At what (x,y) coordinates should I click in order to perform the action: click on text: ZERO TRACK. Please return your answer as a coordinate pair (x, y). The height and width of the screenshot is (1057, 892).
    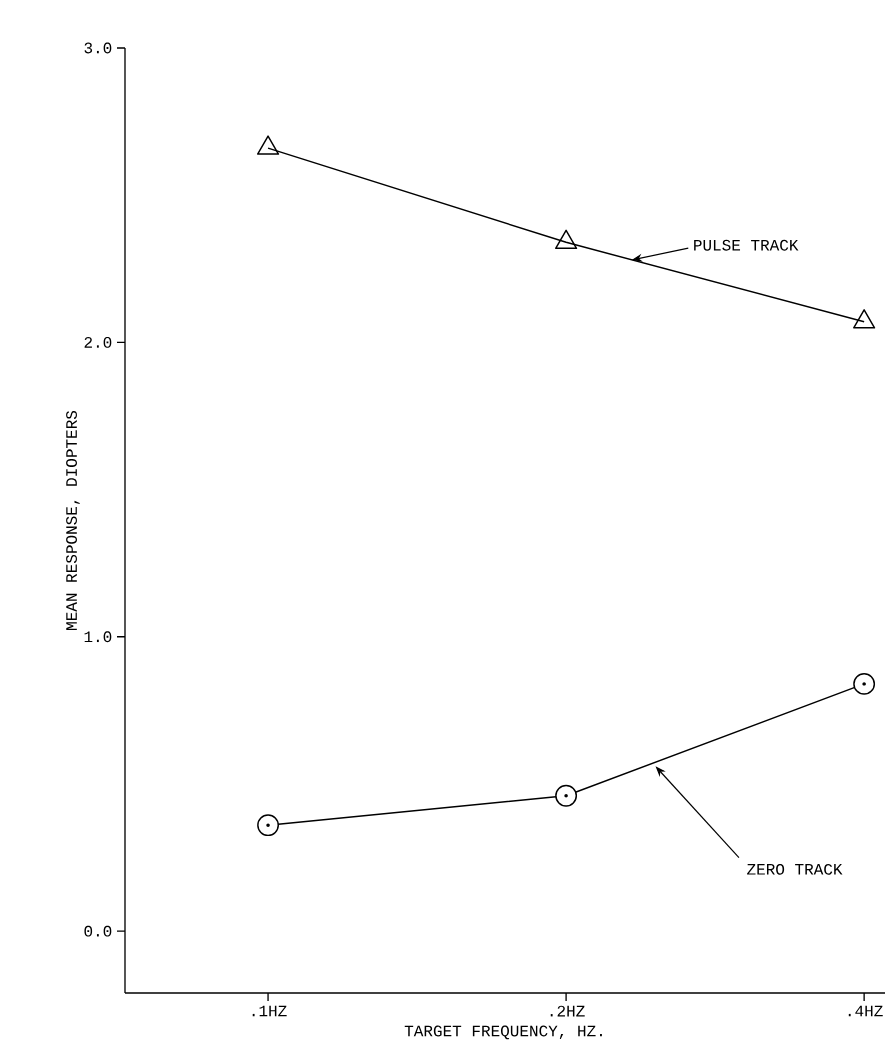
    Looking at the image, I should click on (795, 869).